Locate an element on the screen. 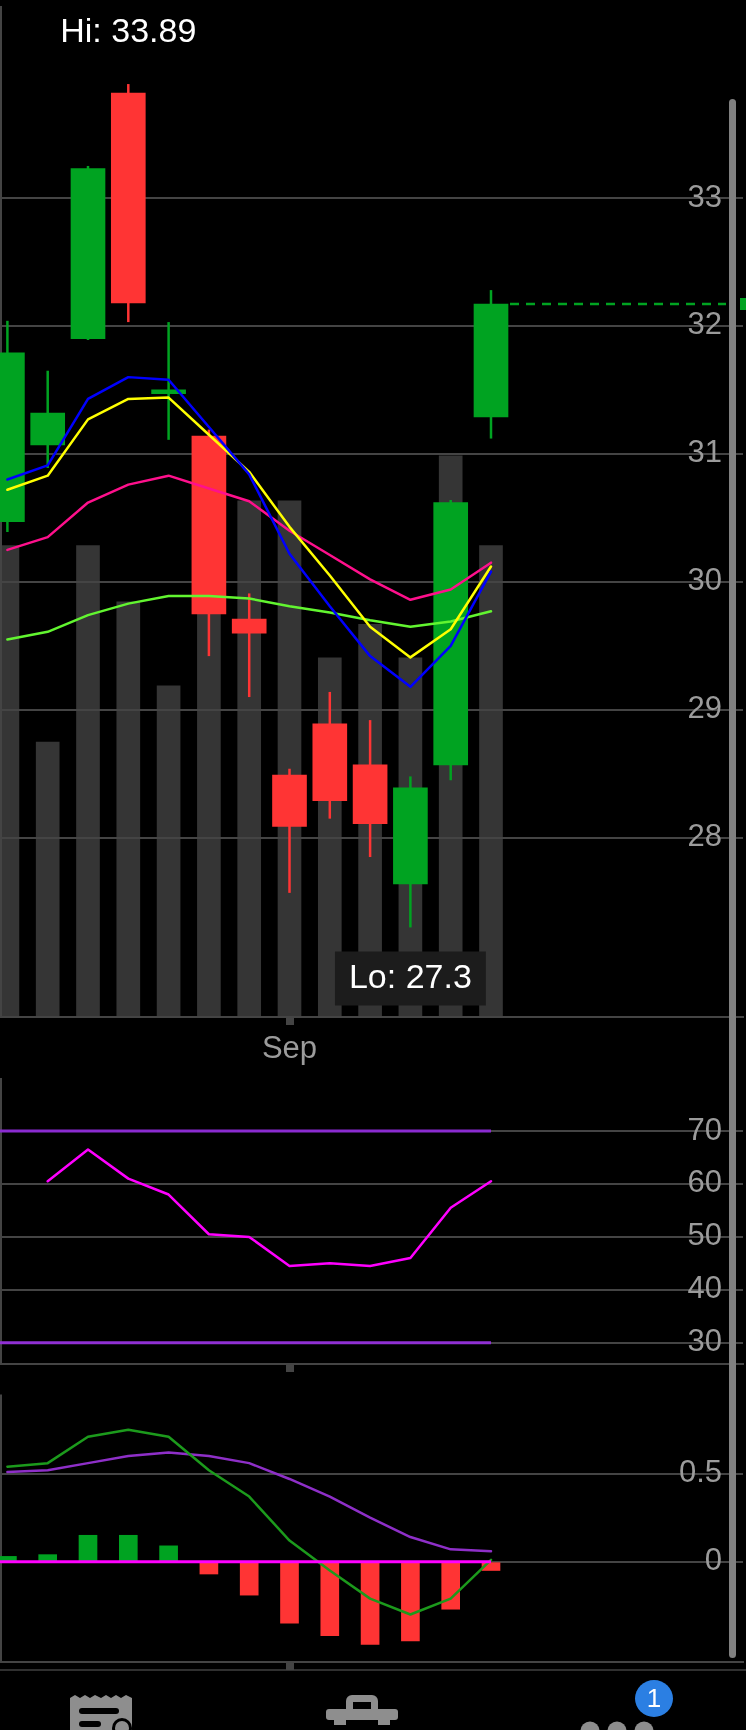  y-tick-label: 32 is located at coordinates (704, 324).